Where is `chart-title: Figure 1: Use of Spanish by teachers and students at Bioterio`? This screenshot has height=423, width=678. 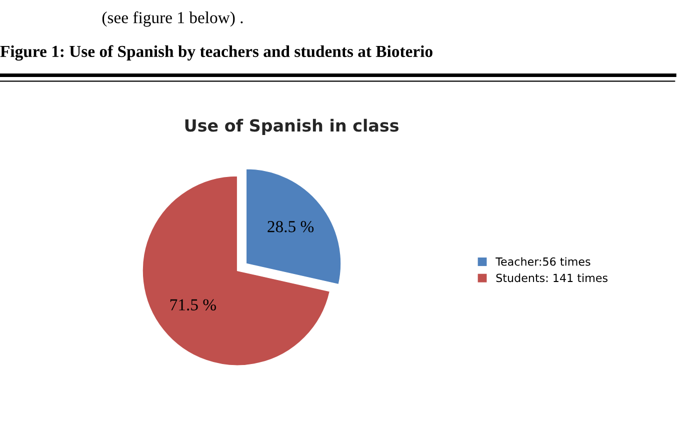 chart-title: Figure 1: Use of Spanish by teachers and students at Bioterio is located at coordinates (216, 53).